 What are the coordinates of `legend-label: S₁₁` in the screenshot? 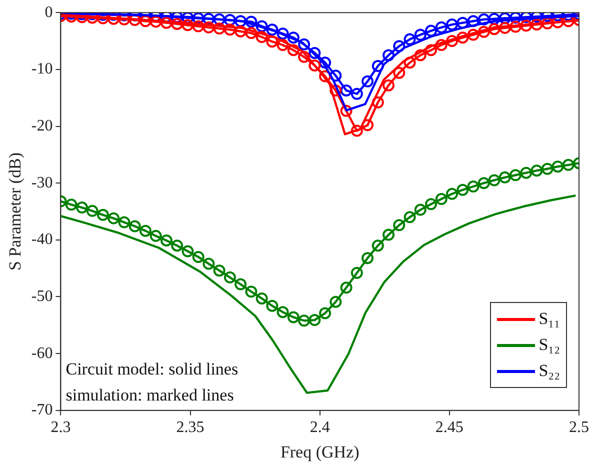 It's located at (549, 319).